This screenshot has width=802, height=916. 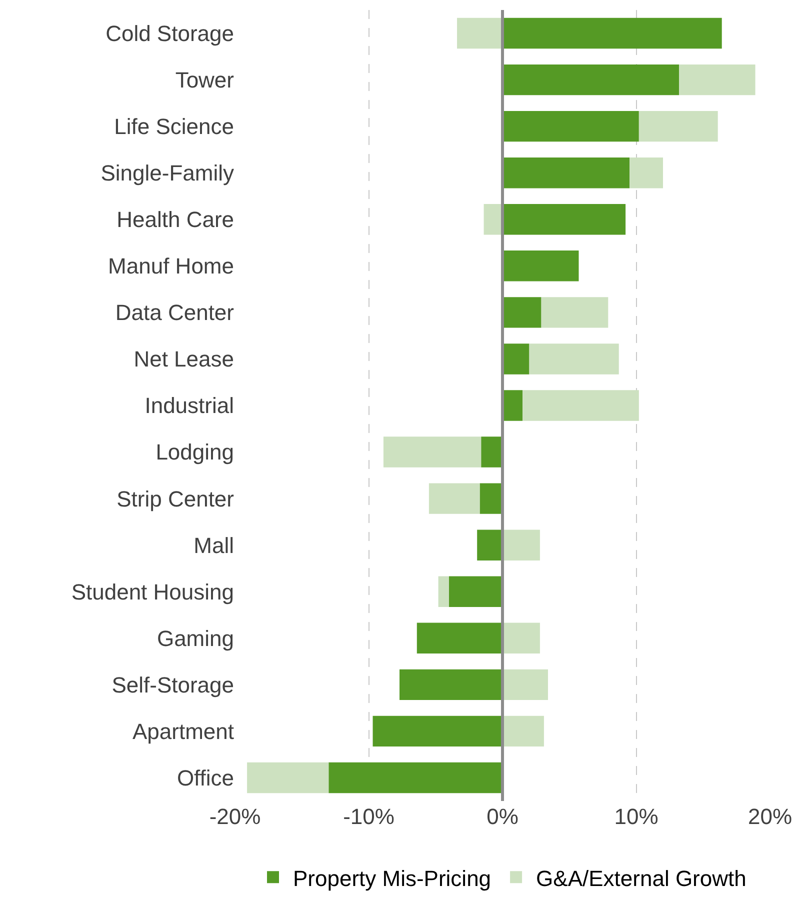 I want to click on y-tick-label: Mall, so click(x=214, y=545).